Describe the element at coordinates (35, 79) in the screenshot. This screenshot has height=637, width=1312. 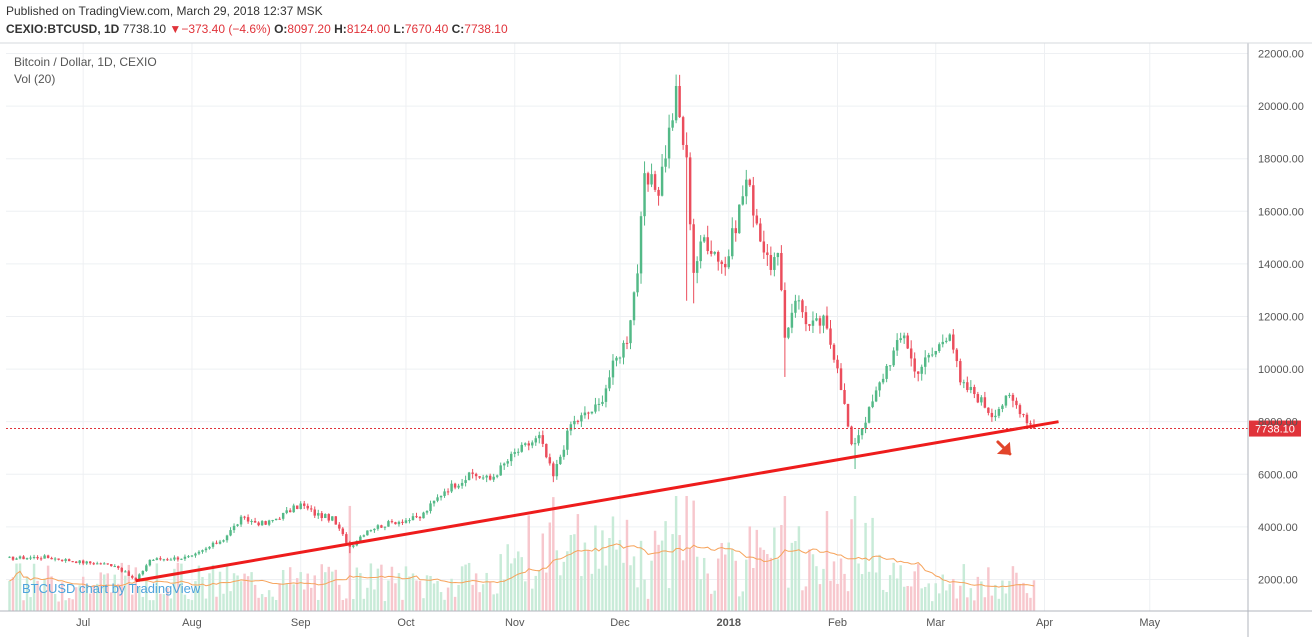
I see `volume-title: Vol (20)` at that location.